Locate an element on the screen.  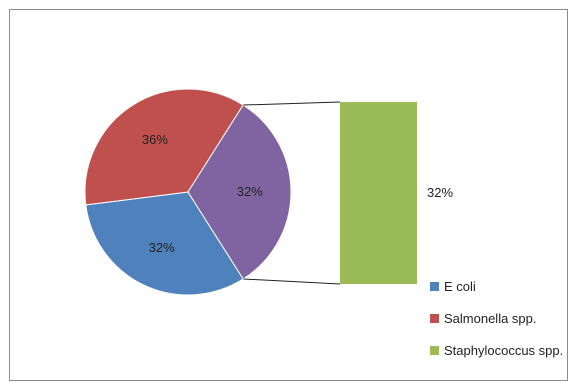
slice-label-staphylococcus: 32% is located at coordinates (250, 191).